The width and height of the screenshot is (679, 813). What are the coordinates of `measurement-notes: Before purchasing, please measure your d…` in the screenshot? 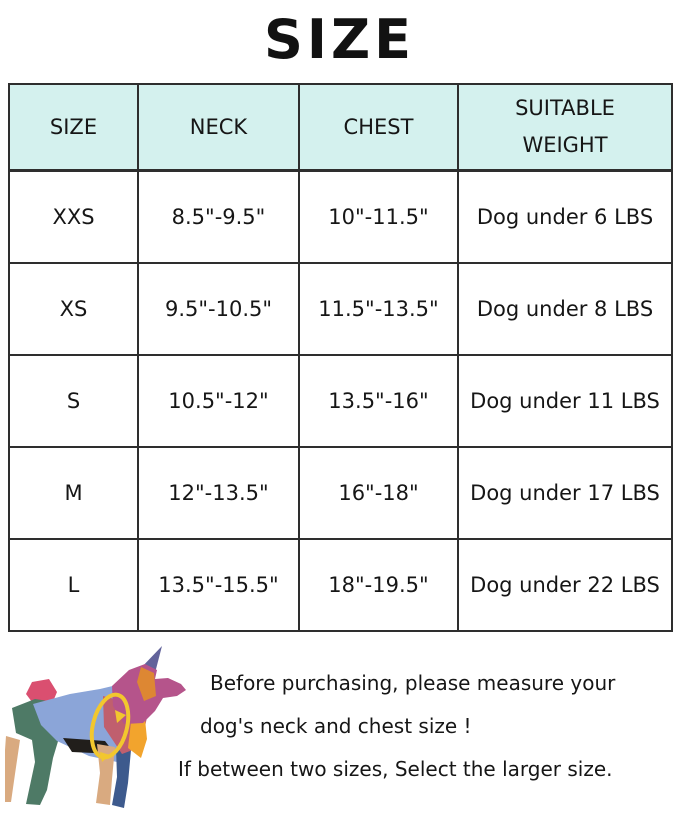 It's located at (428, 715).